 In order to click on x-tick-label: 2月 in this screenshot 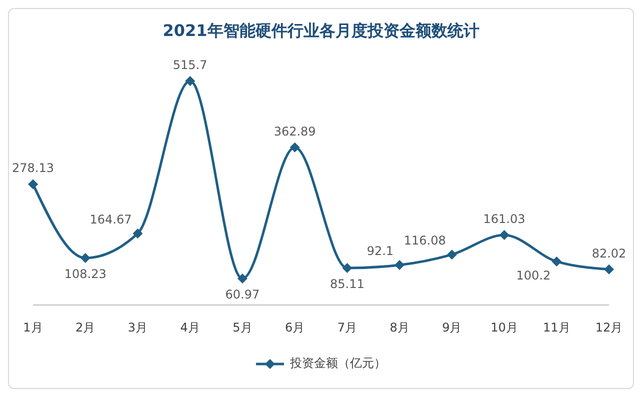, I will do `click(86, 327)`.